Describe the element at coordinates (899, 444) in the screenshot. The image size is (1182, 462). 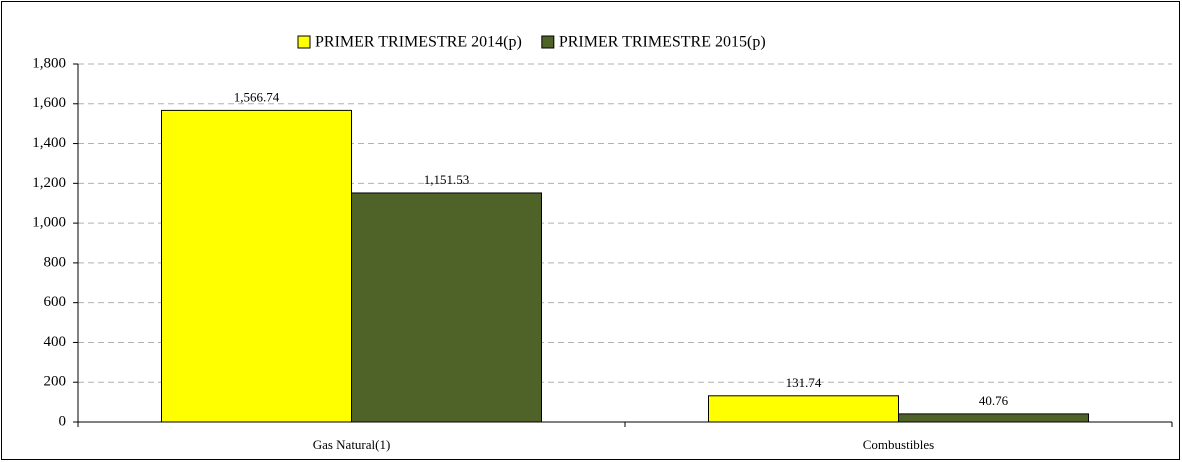
I see `x-tick-label: Combustibles` at that location.